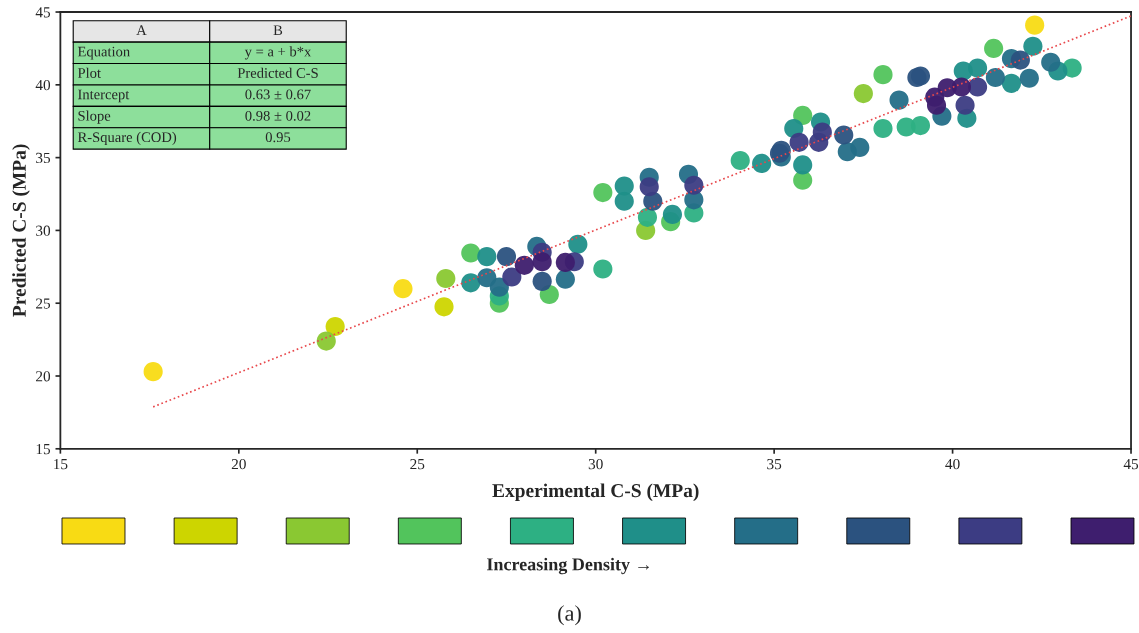 The height and width of the screenshot is (633, 1139). Describe the element at coordinates (952, 464) in the screenshot. I see `x-tick-label: 40` at that location.